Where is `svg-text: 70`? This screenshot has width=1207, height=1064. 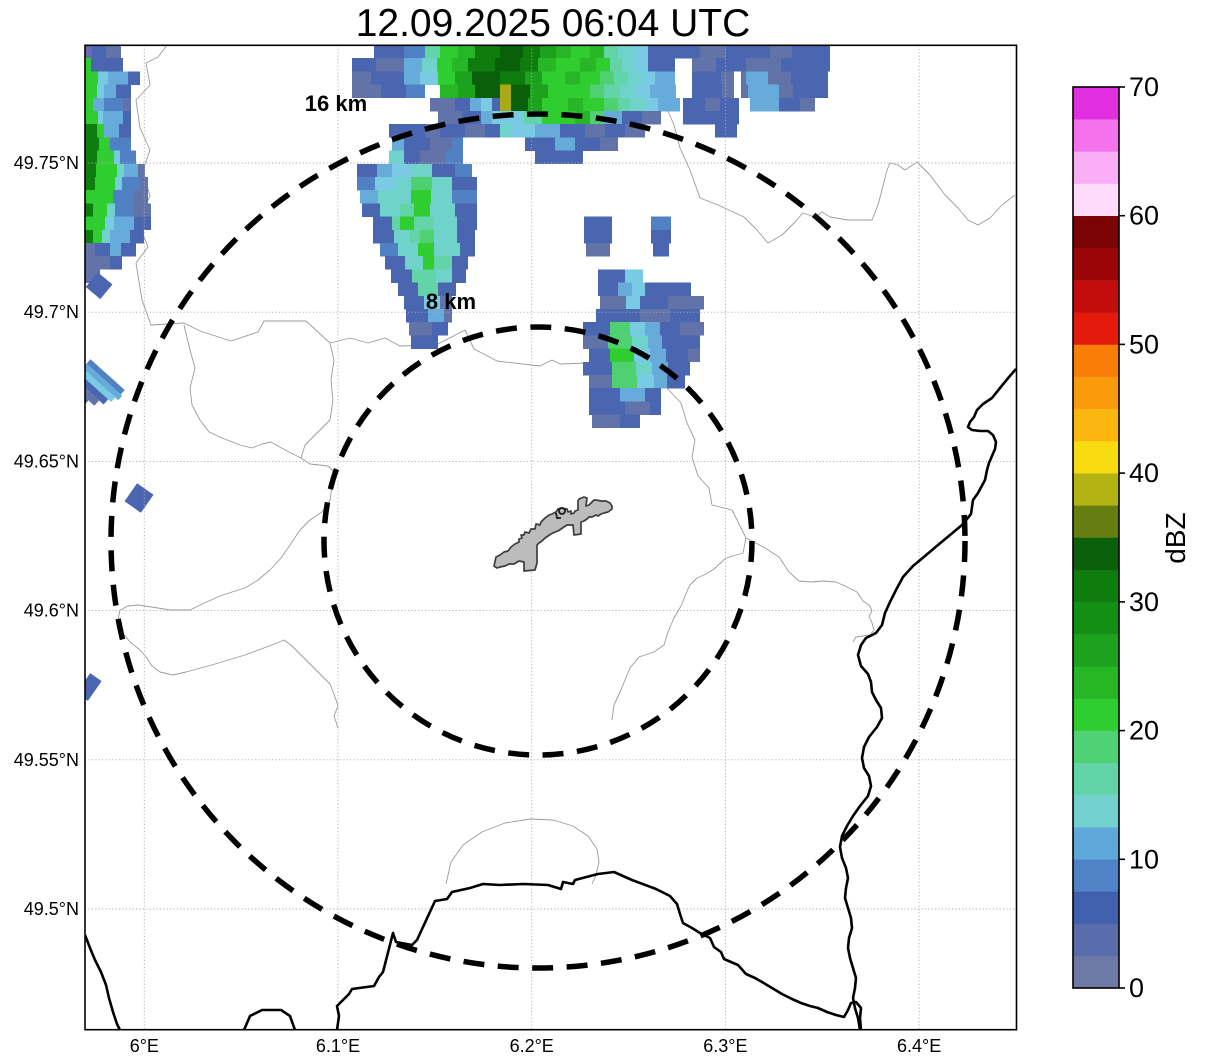
svg-text: 70 is located at coordinates (1144, 87).